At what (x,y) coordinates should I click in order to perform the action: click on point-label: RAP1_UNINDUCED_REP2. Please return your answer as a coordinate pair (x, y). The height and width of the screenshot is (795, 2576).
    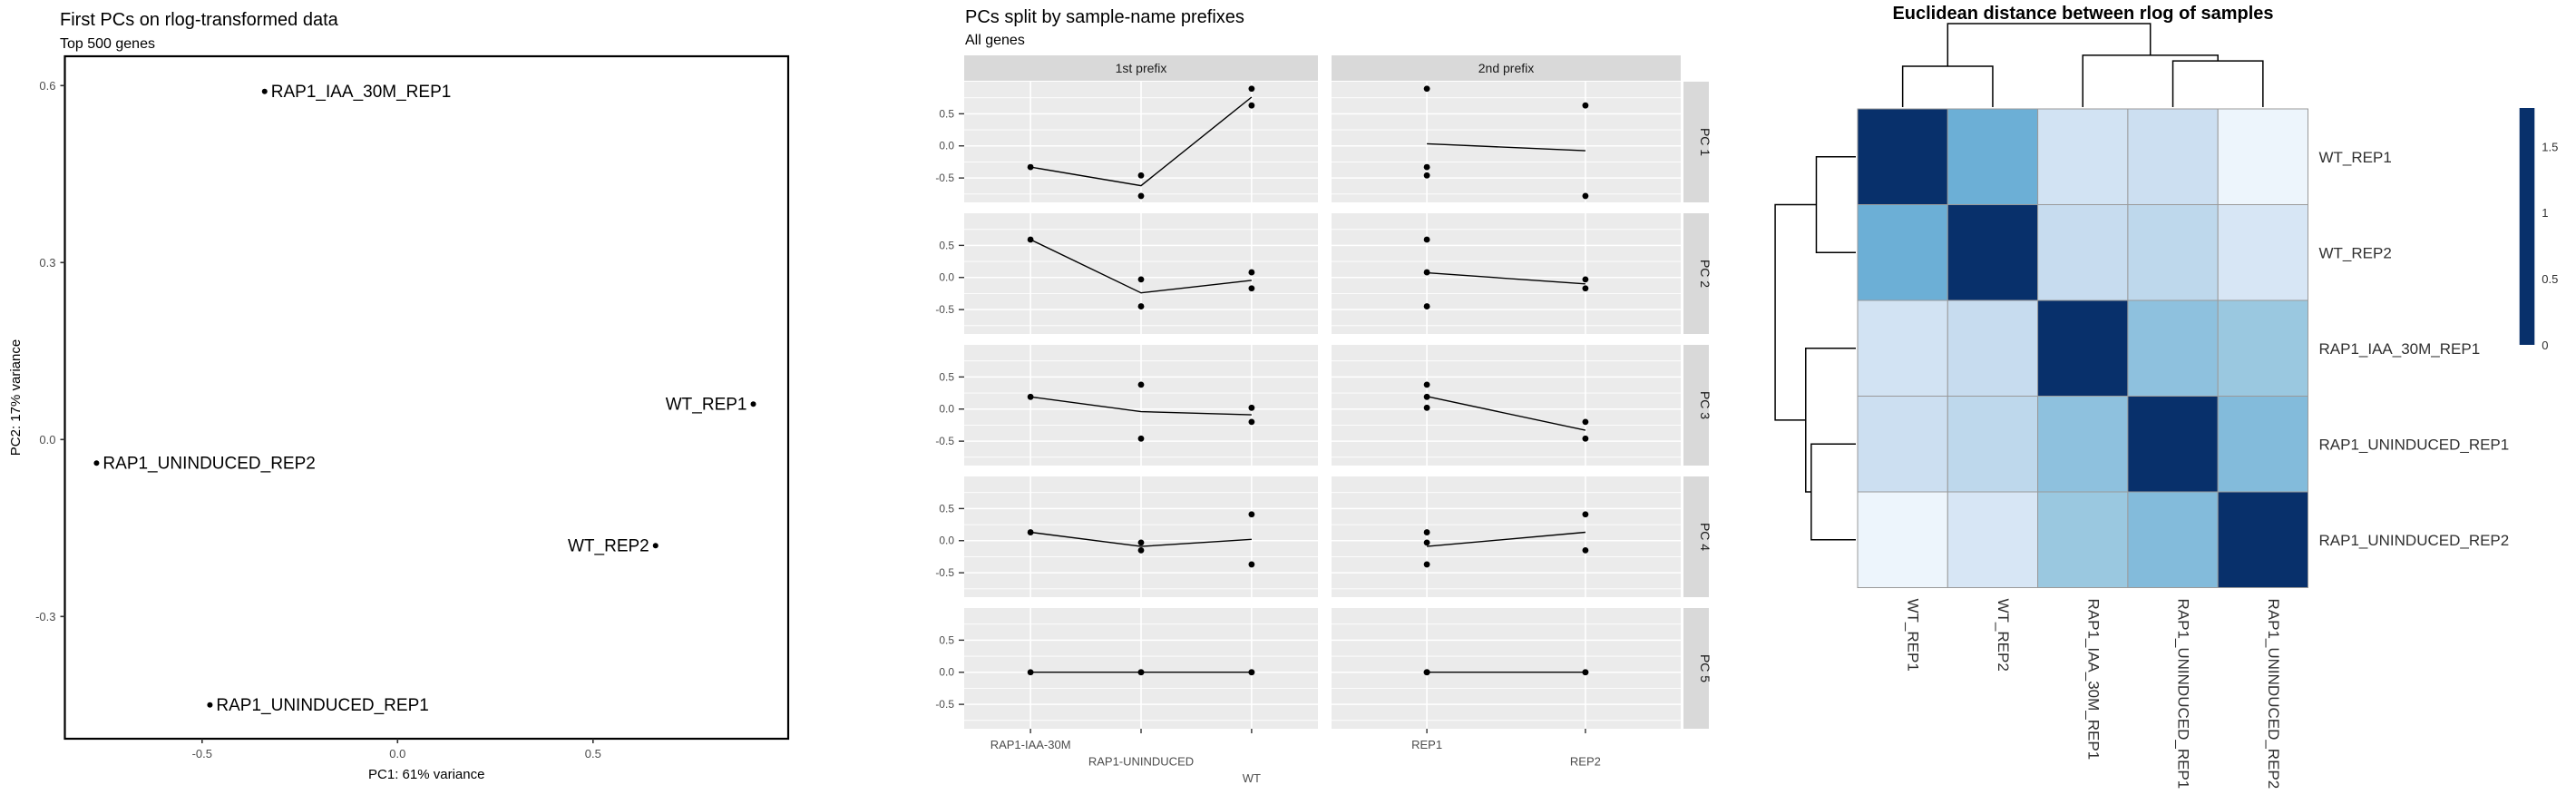
    Looking at the image, I should click on (208, 463).